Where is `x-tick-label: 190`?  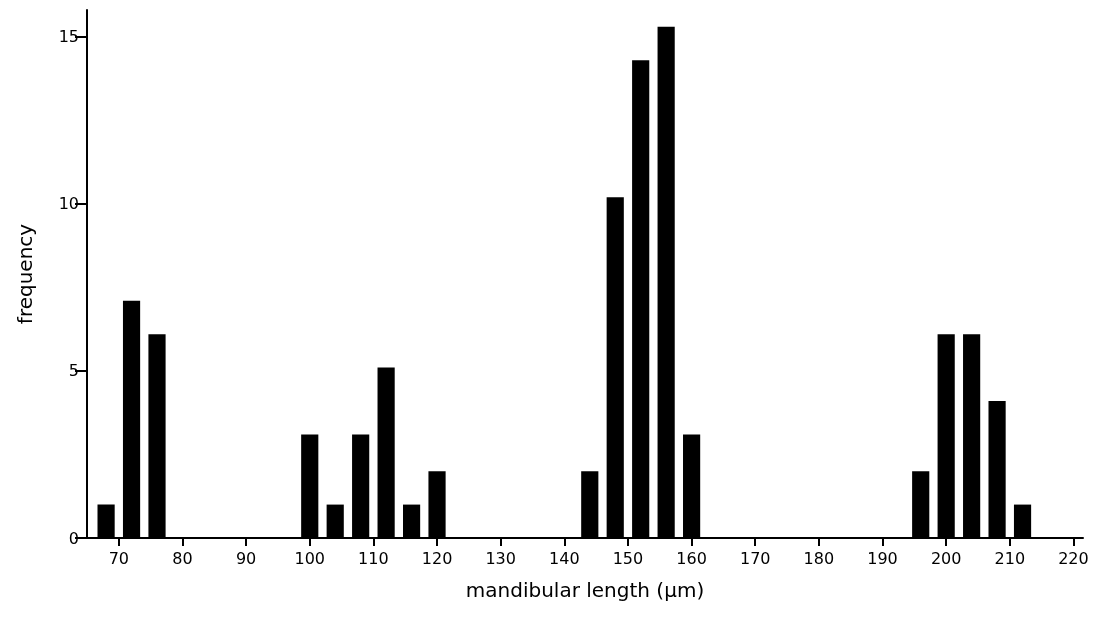 x-tick-label: 190 is located at coordinates (882, 558).